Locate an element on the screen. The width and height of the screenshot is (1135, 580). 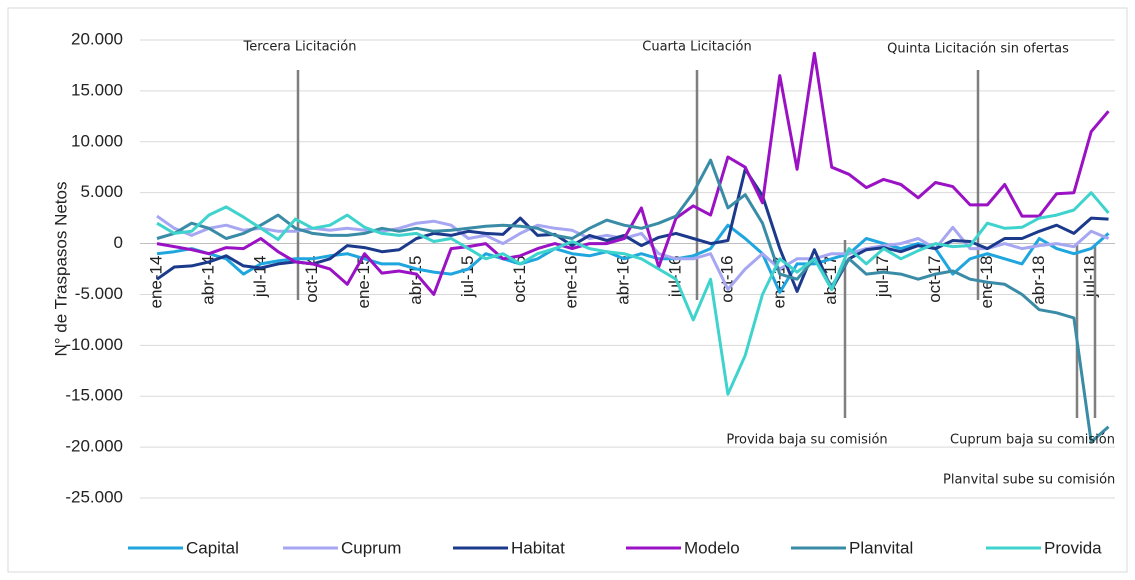
x-tick-label: abr-17 is located at coordinates (830, 280).